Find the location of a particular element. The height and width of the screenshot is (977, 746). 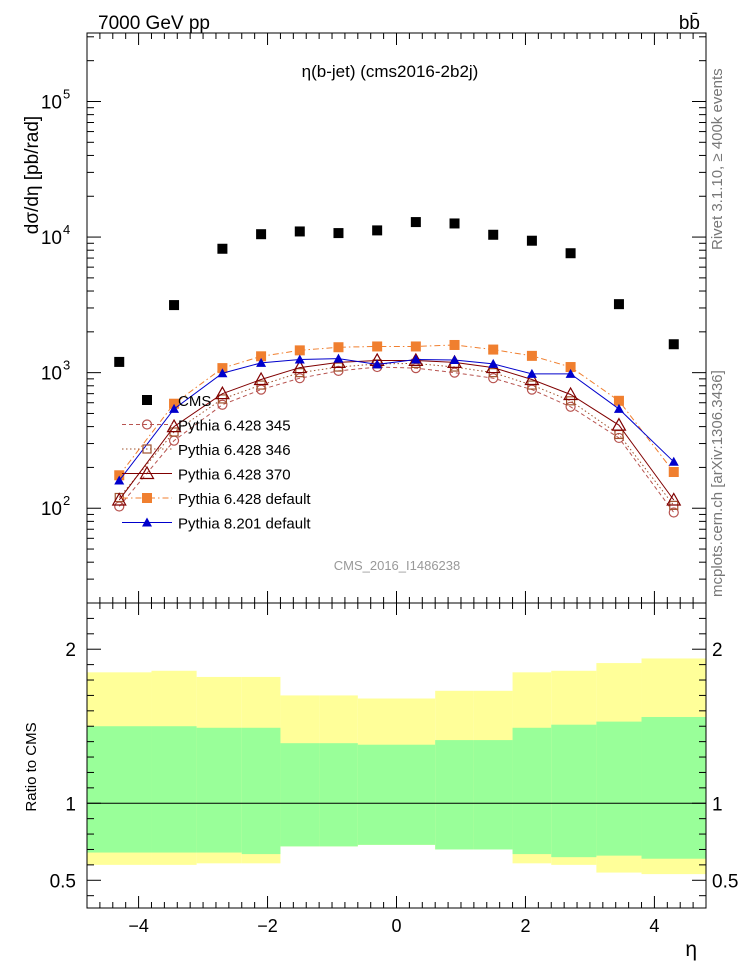

analysis-label: CMS_2016_I1486238 is located at coordinates (397, 565).